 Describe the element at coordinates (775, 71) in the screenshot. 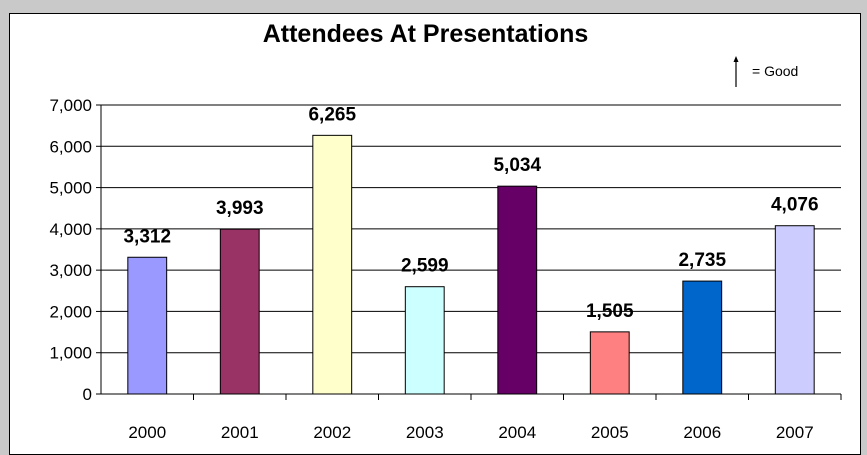

I see `good-indicator-label: = Good` at that location.